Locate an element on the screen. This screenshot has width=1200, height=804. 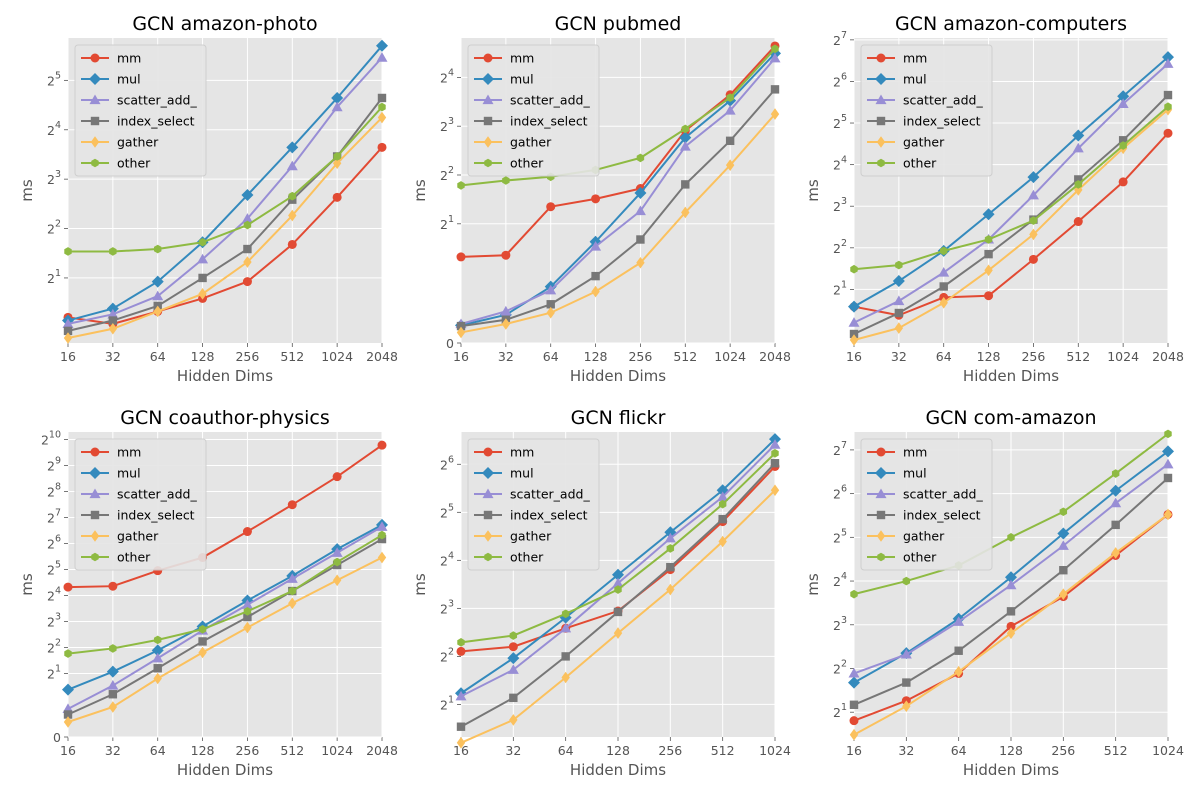
legend-item-other: other is located at coordinates (116, 163).